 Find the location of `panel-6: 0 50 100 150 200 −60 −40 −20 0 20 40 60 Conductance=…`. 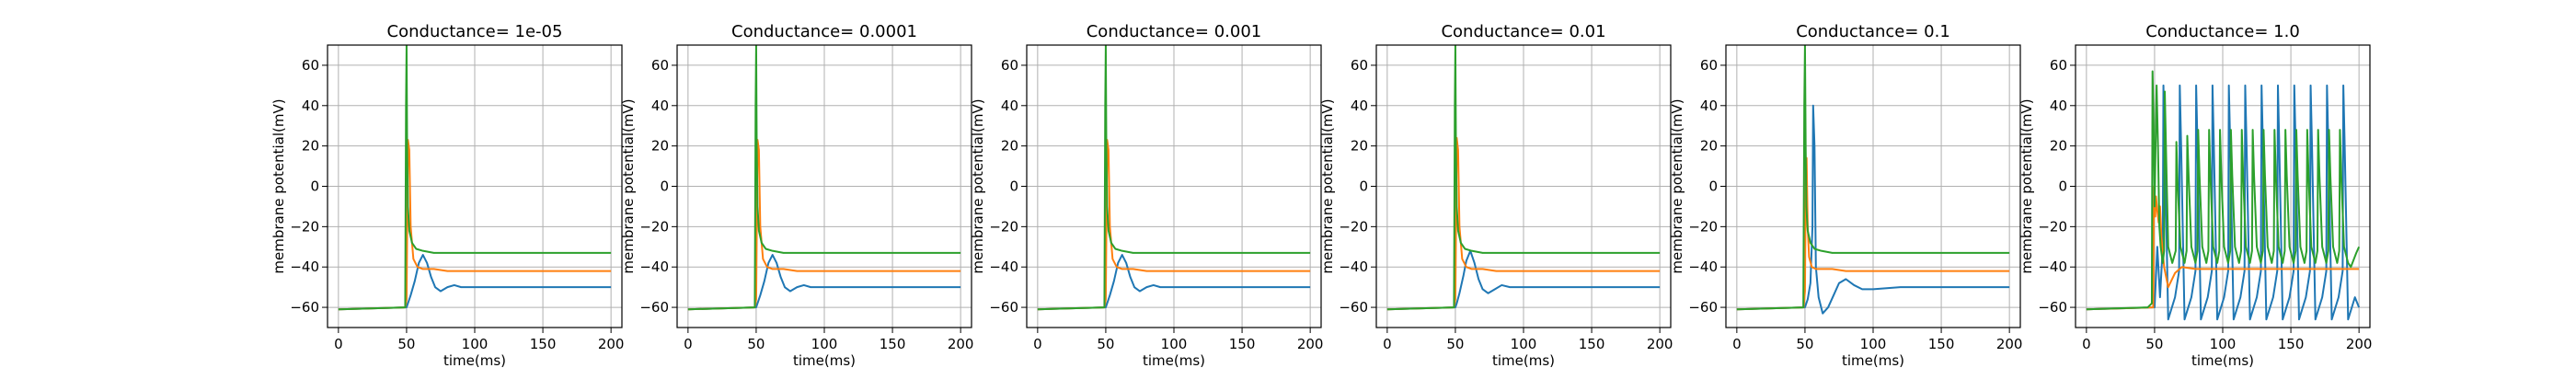

panel-6: 0 50 100 150 200 −60 −40 −20 0 20 40 60 Conductance=… is located at coordinates (2195, 195).